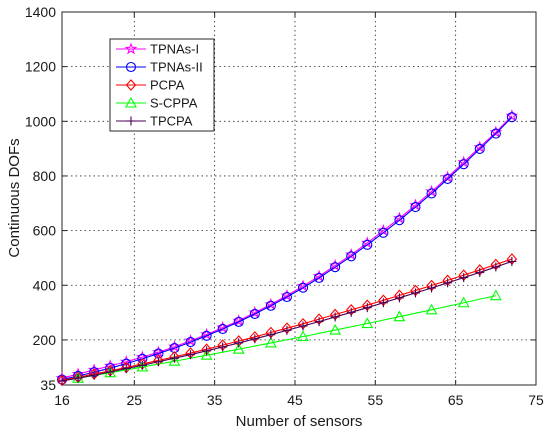 This screenshot has height=435, width=550. I want to click on x-tick-label: 35, so click(215, 400).